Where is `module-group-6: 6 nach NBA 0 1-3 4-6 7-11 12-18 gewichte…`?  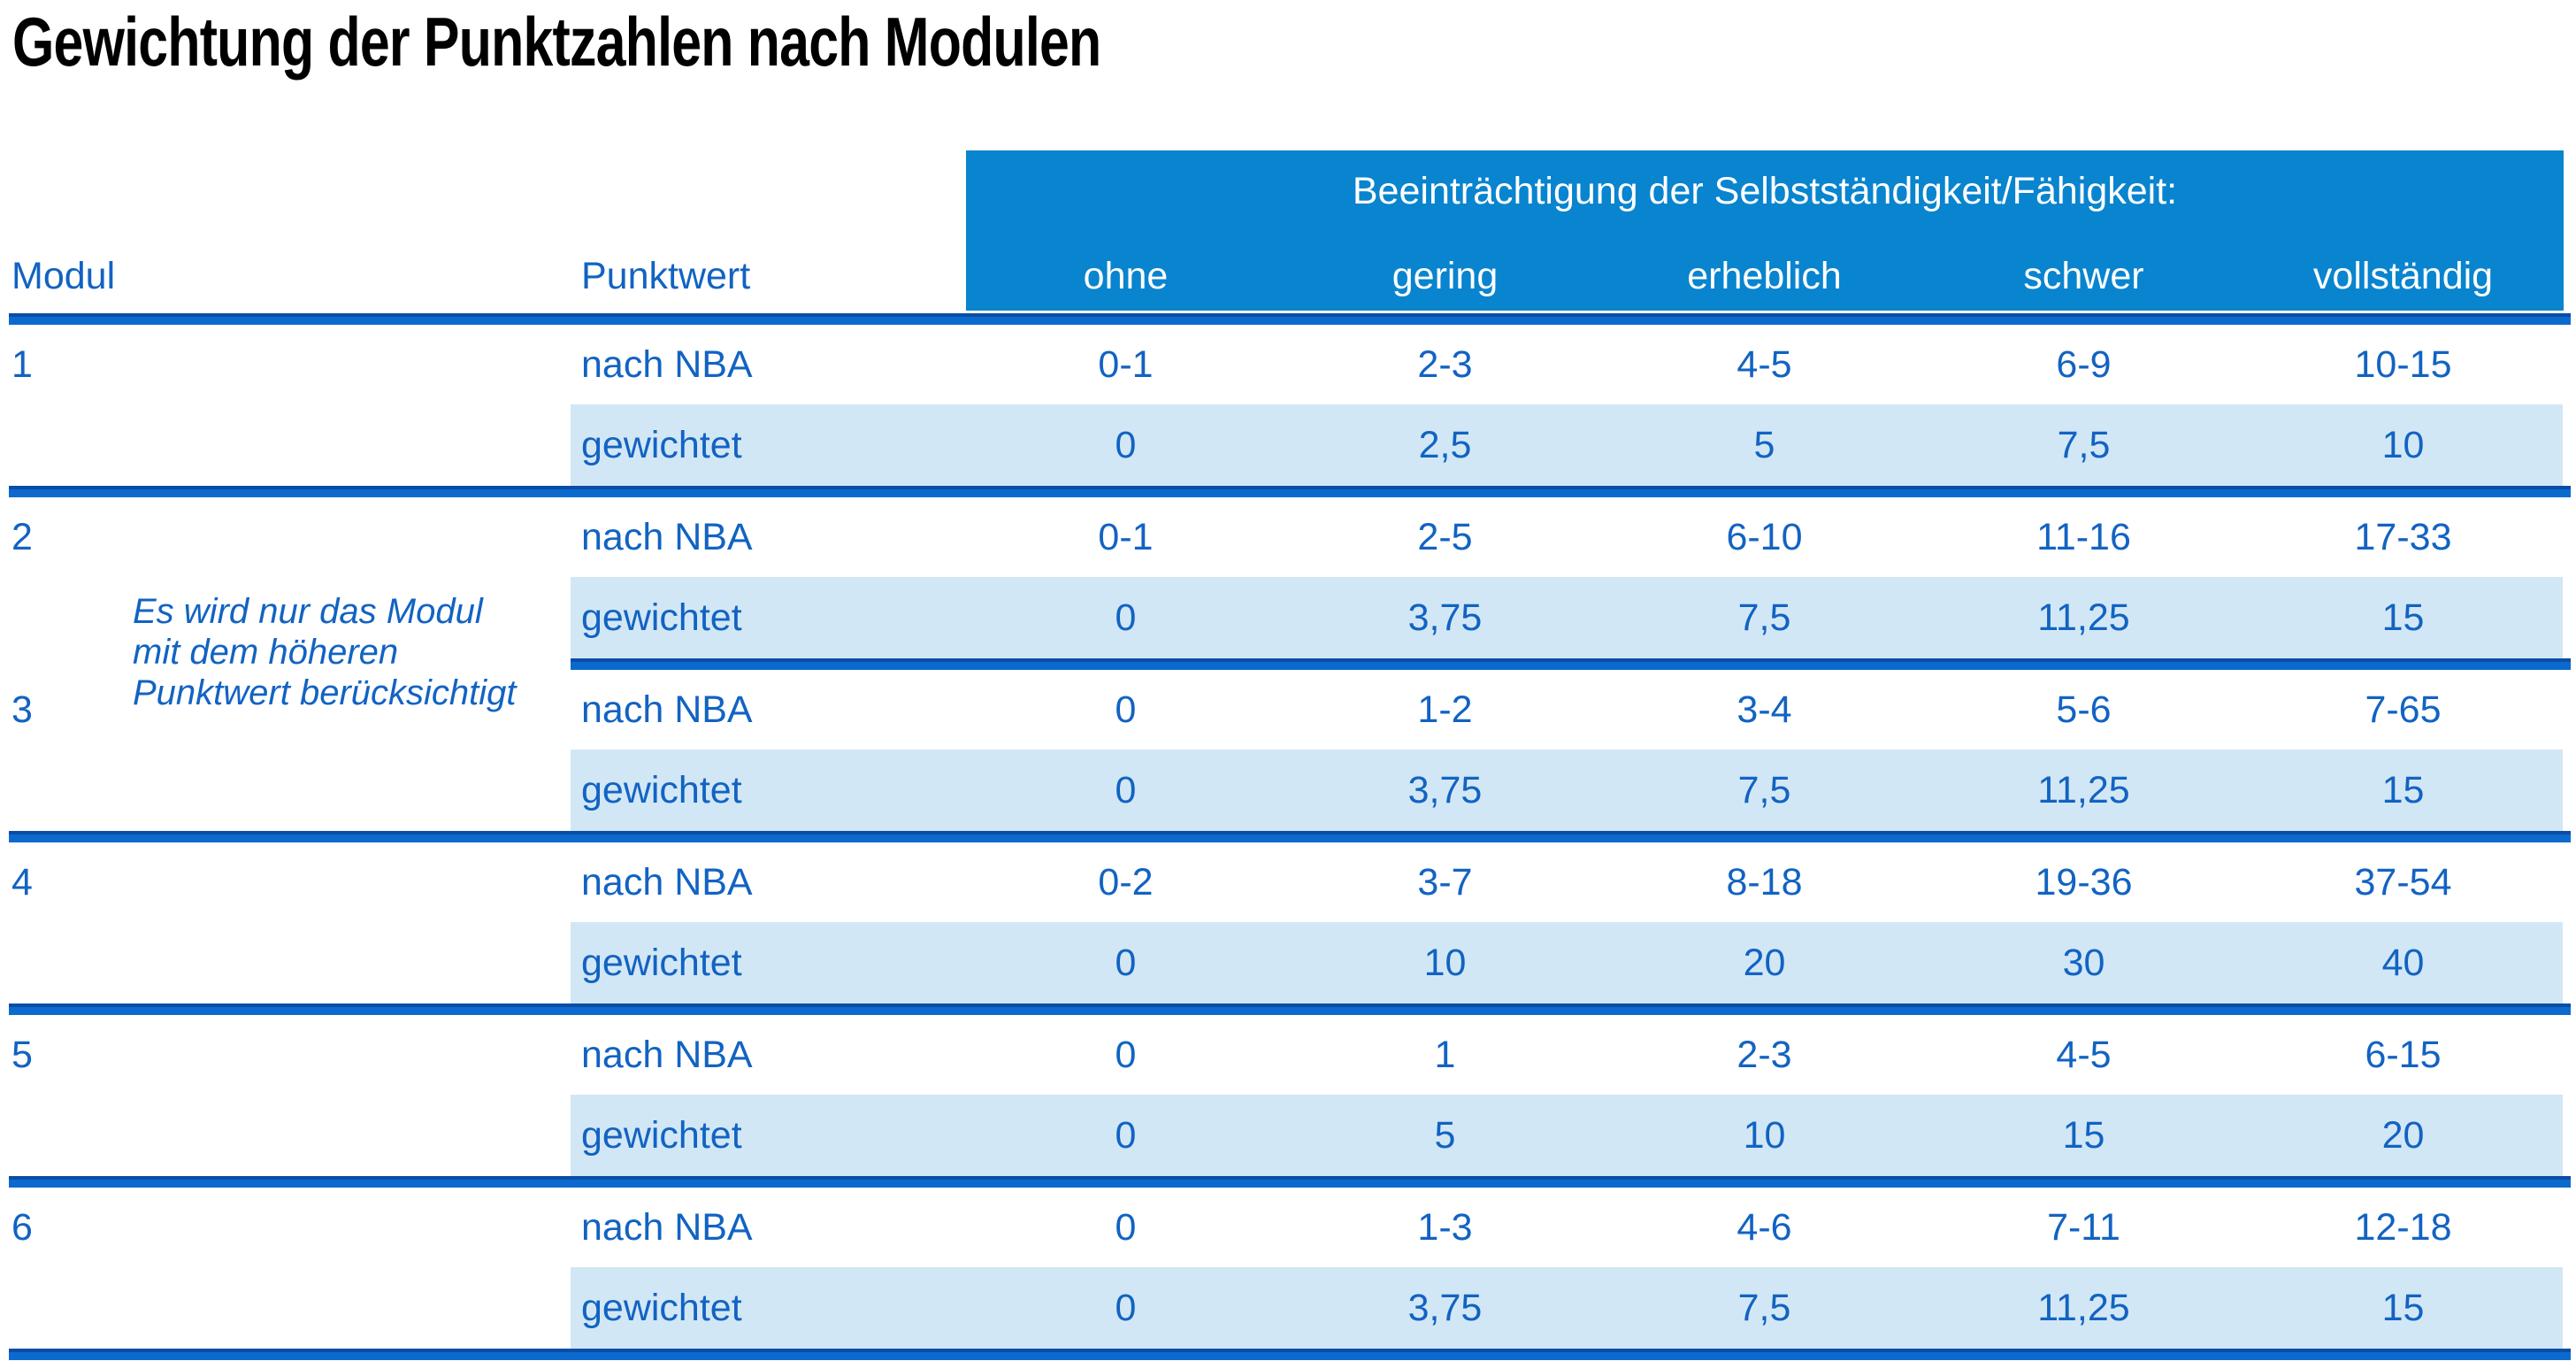
module-group-6: 6 nach NBA 0 1-3 4-6 7-11 12-18 gewichte… is located at coordinates (1288, 1274).